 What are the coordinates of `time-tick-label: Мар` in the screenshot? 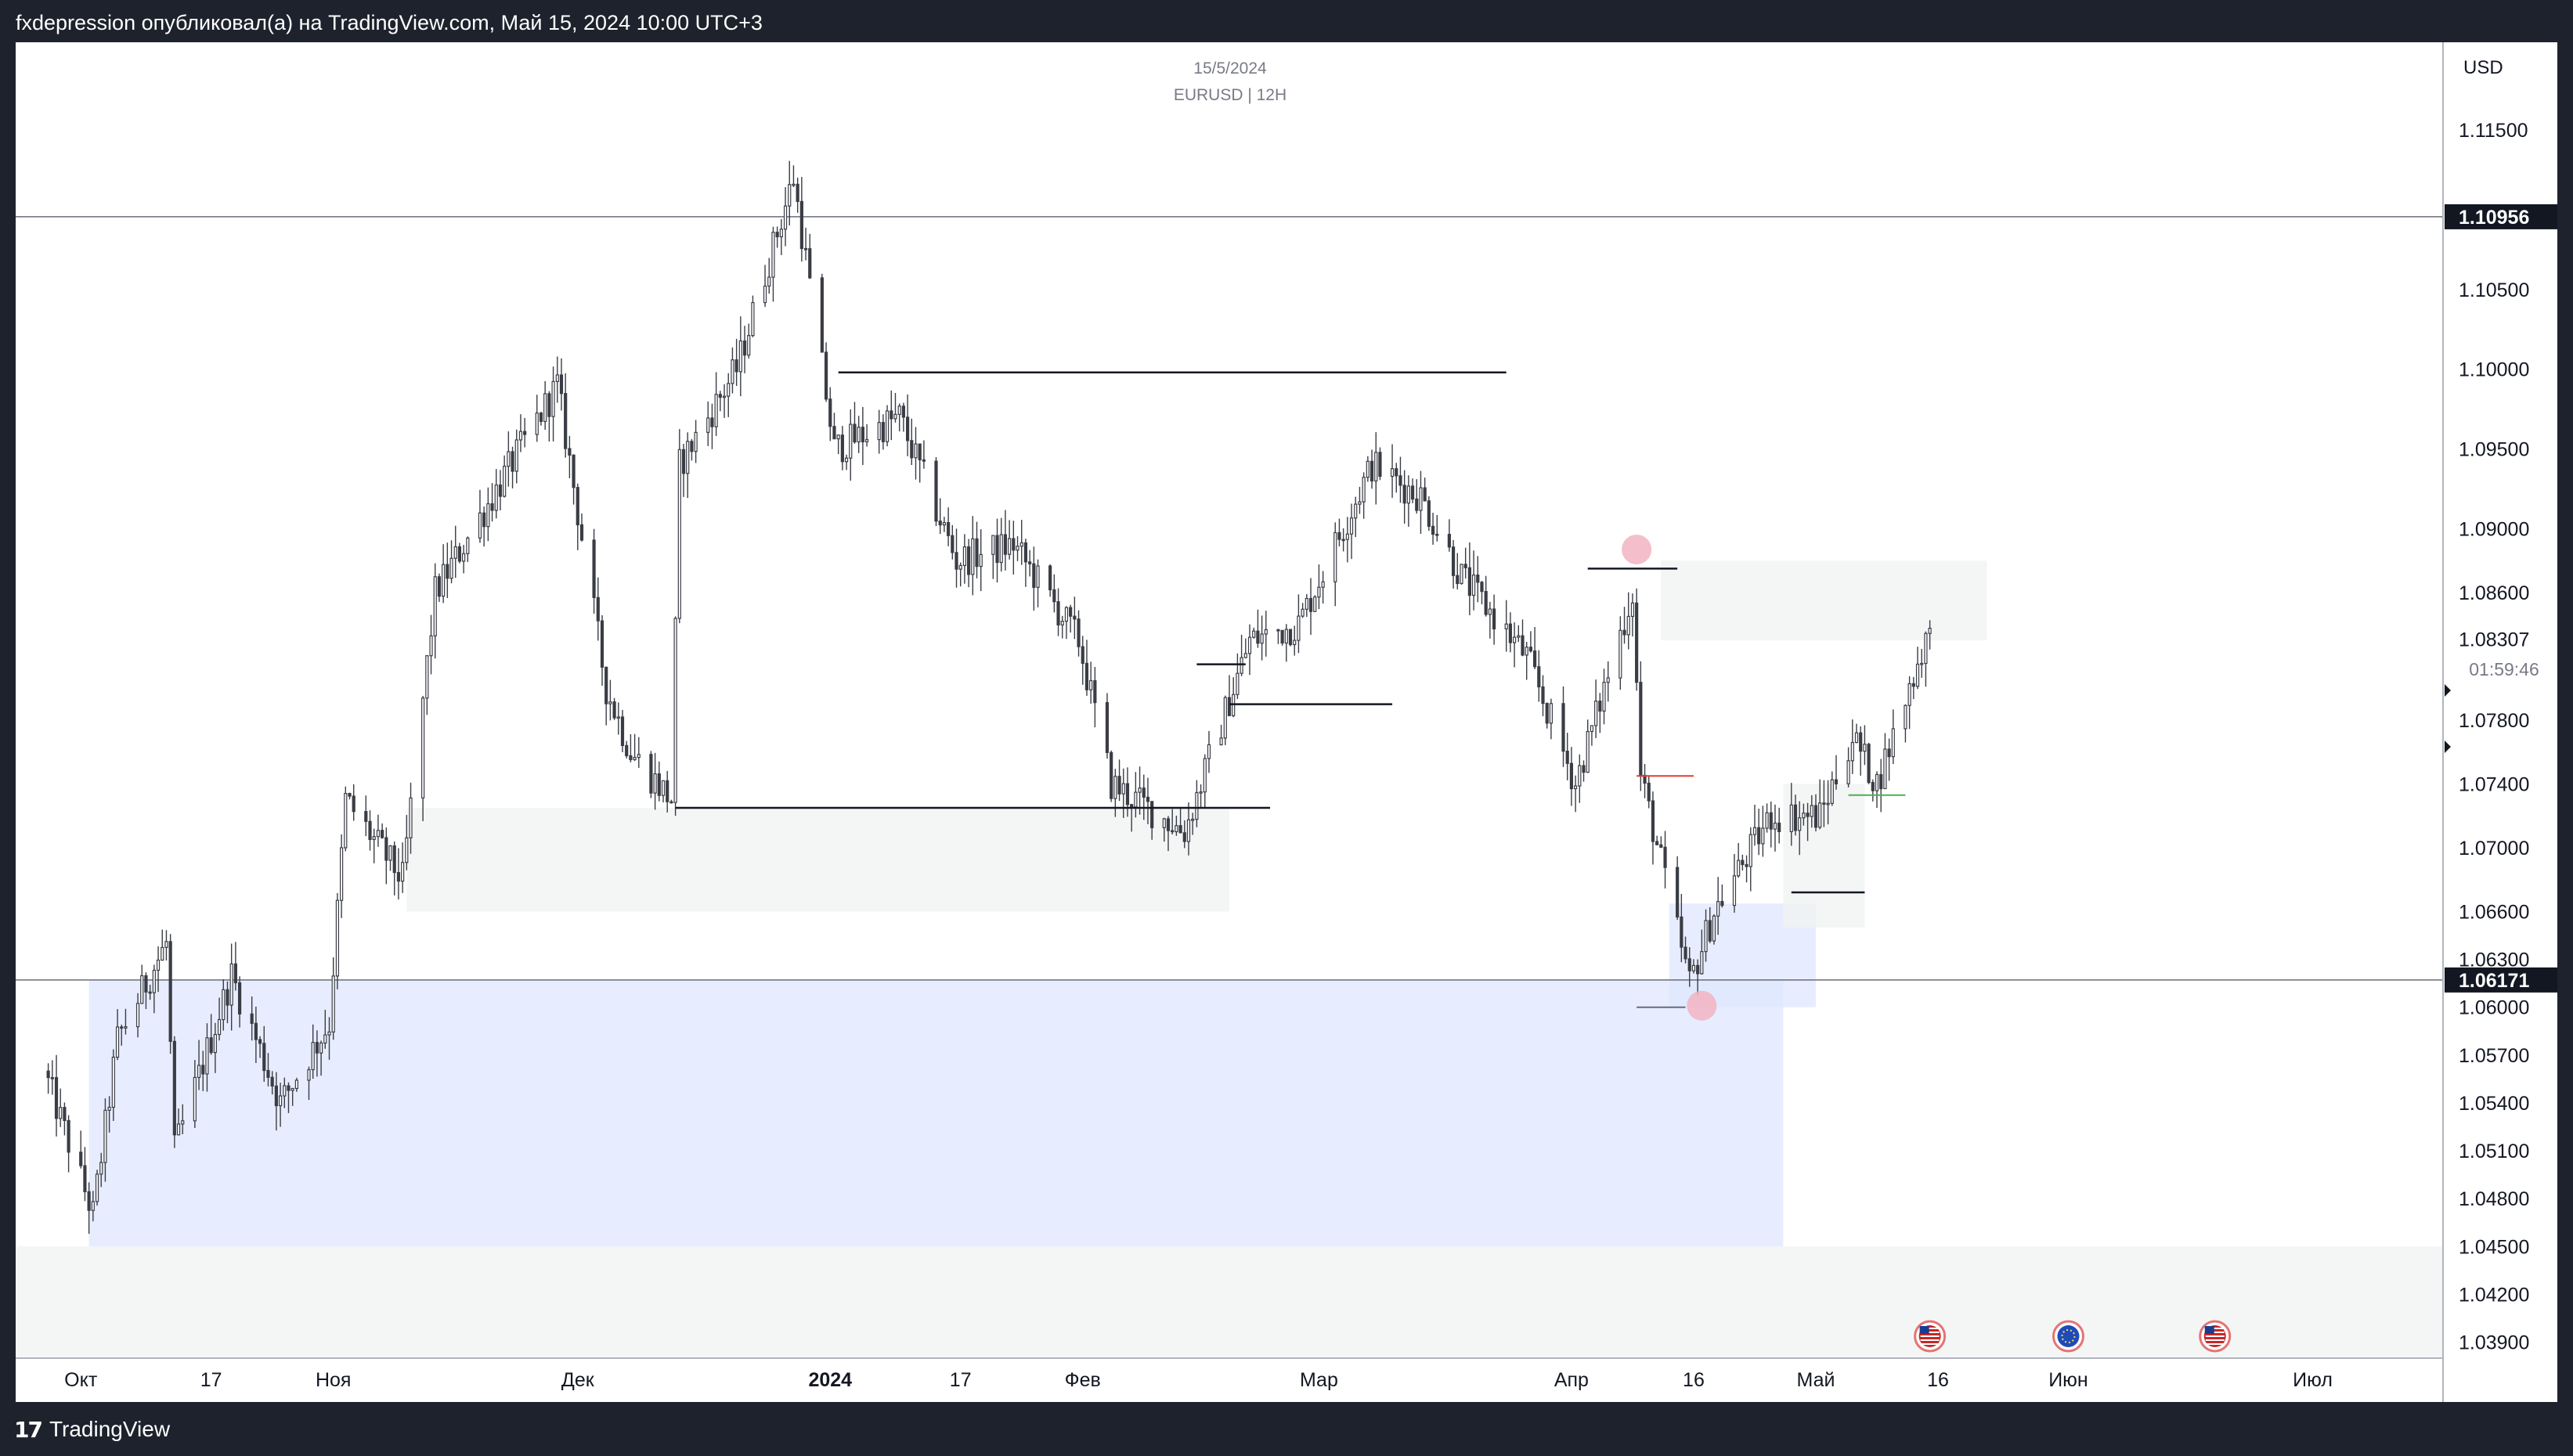 It's located at (1319, 1380).